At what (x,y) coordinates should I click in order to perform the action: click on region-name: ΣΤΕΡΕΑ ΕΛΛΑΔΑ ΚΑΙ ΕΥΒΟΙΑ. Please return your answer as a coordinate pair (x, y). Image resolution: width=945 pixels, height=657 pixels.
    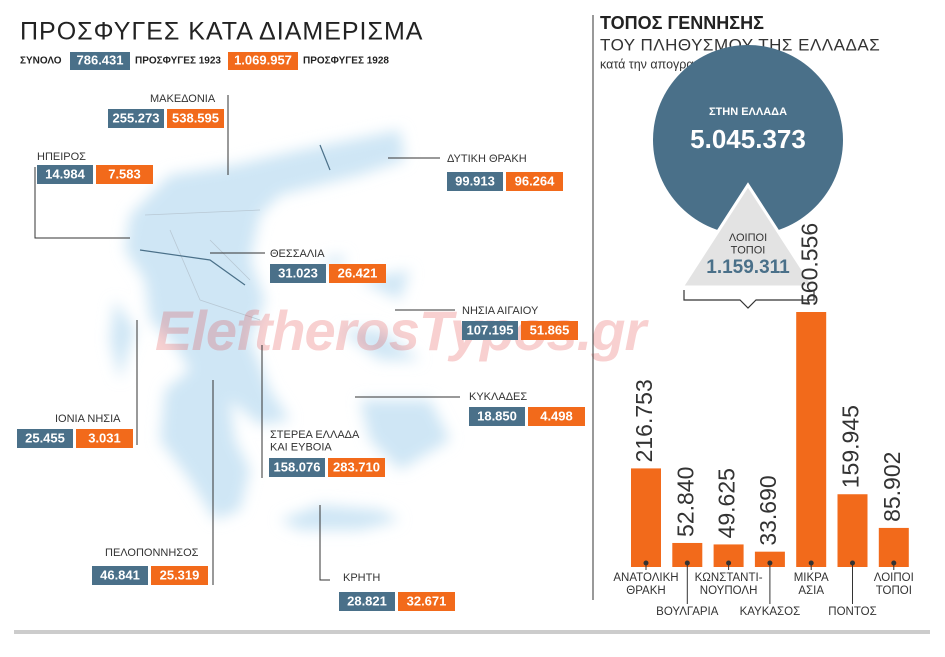
    Looking at the image, I should click on (315, 441).